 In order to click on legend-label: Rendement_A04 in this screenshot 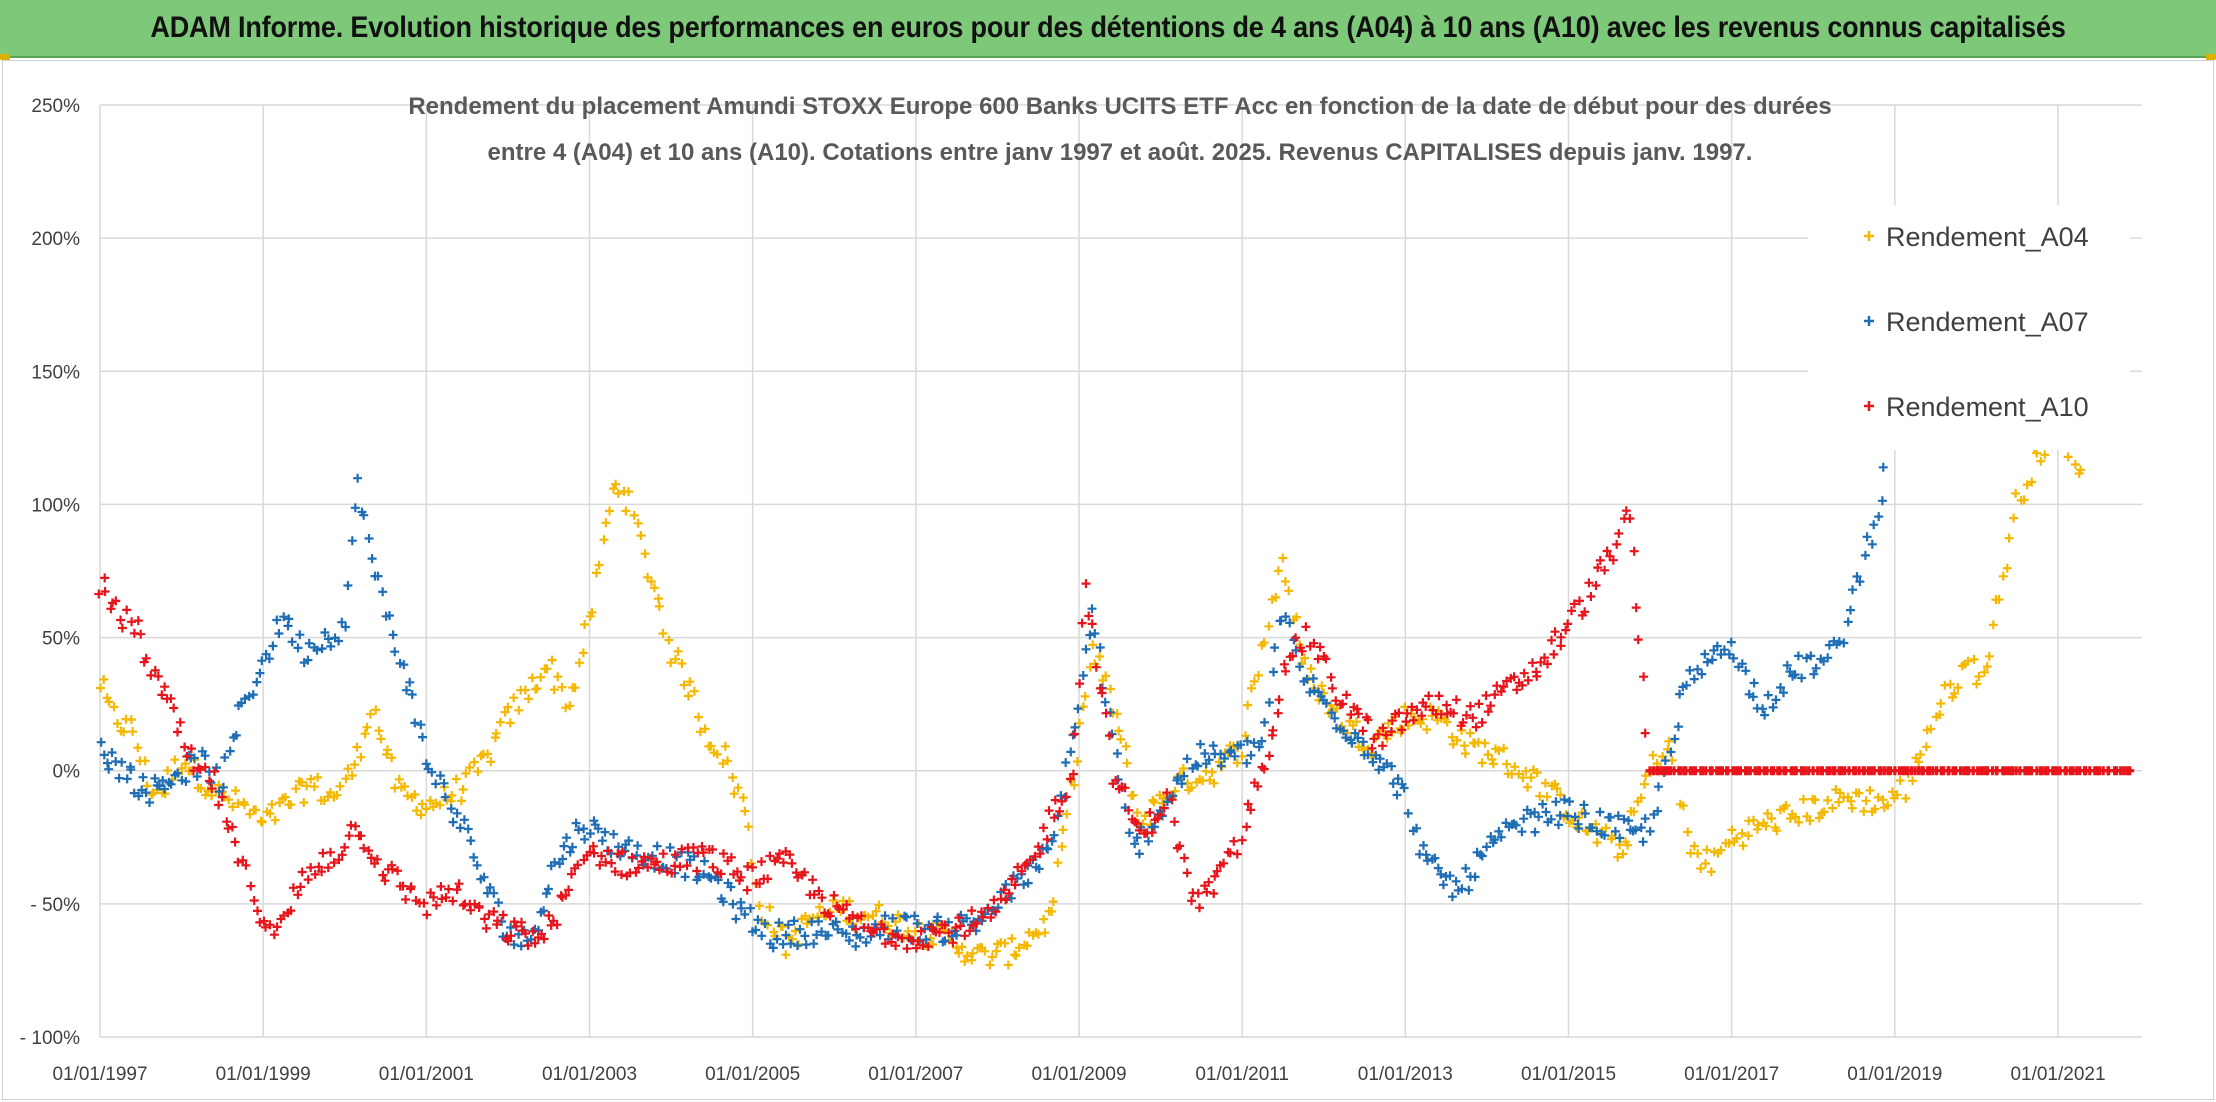, I will do `click(1987, 237)`.